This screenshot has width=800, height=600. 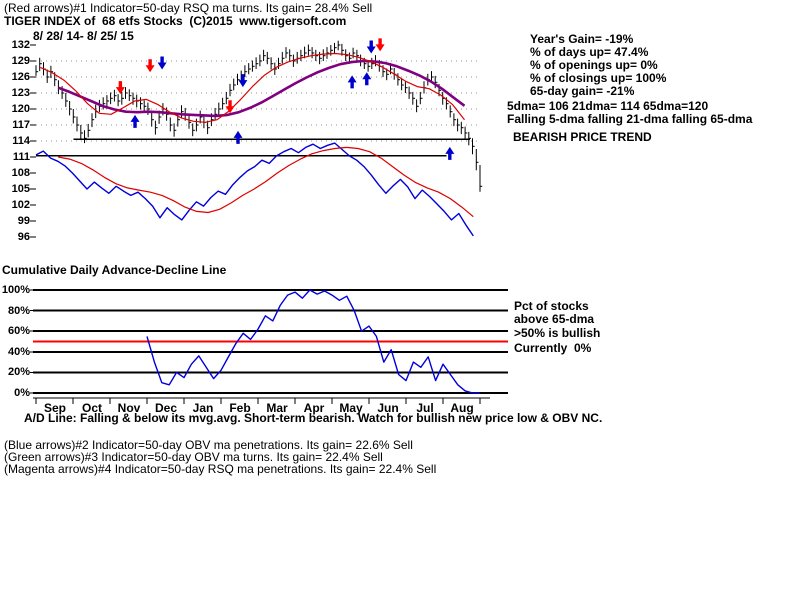 I want to click on month-label: Nov, so click(x=129, y=408).